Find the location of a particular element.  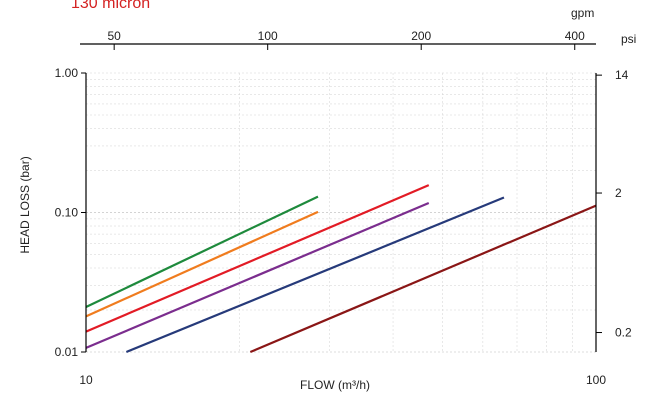

right-tick-label: 14 is located at coordinates (622, 75).